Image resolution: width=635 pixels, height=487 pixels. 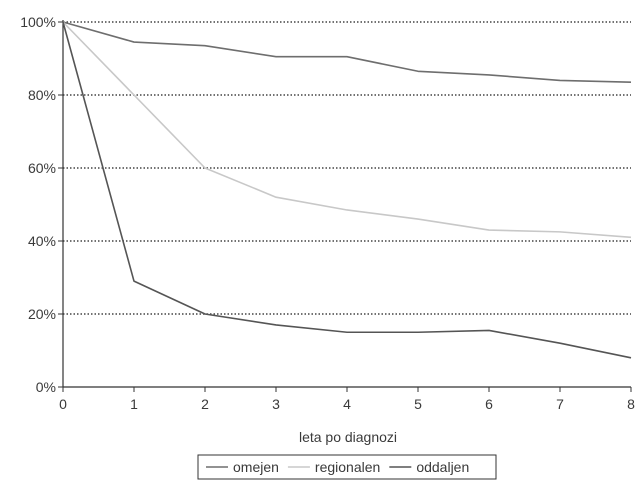 I want to click on legend-label-regionalen: regionalen, so click(x=347, y=467).